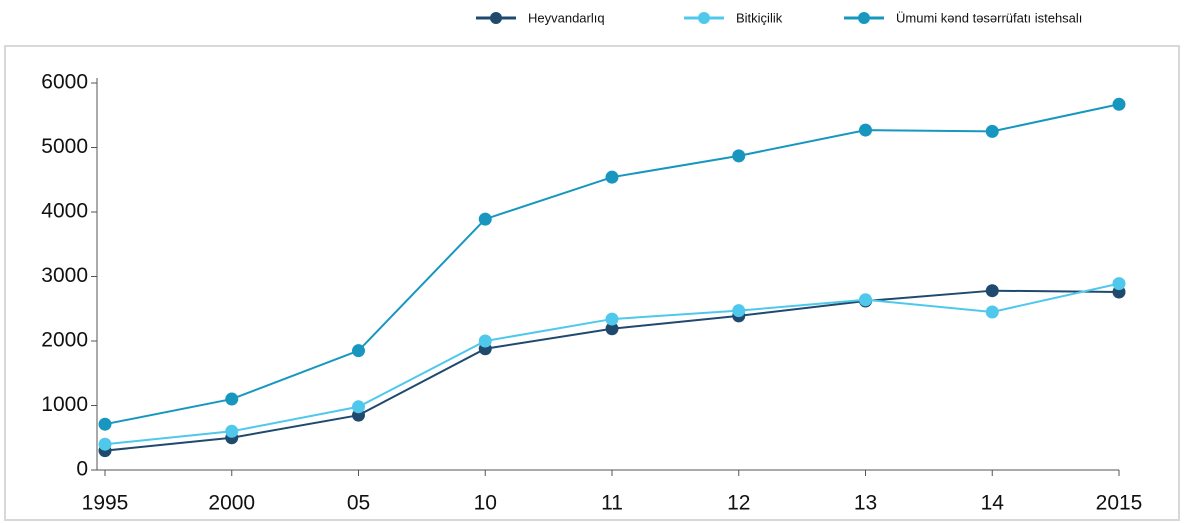  I want to click on x-tick-label: 2000, so click(231, 503).